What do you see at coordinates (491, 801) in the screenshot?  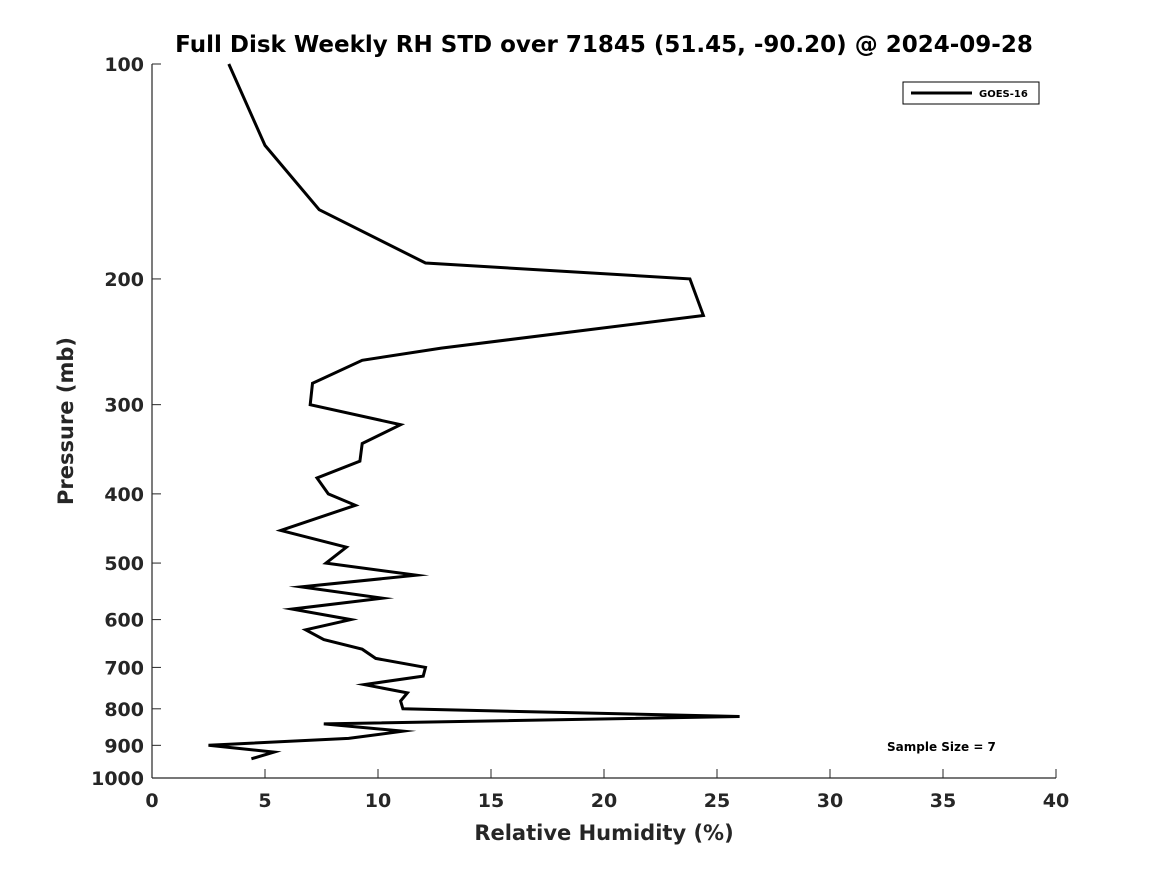 I see `x-tick-label: 15` at bounding box center [491, 801].